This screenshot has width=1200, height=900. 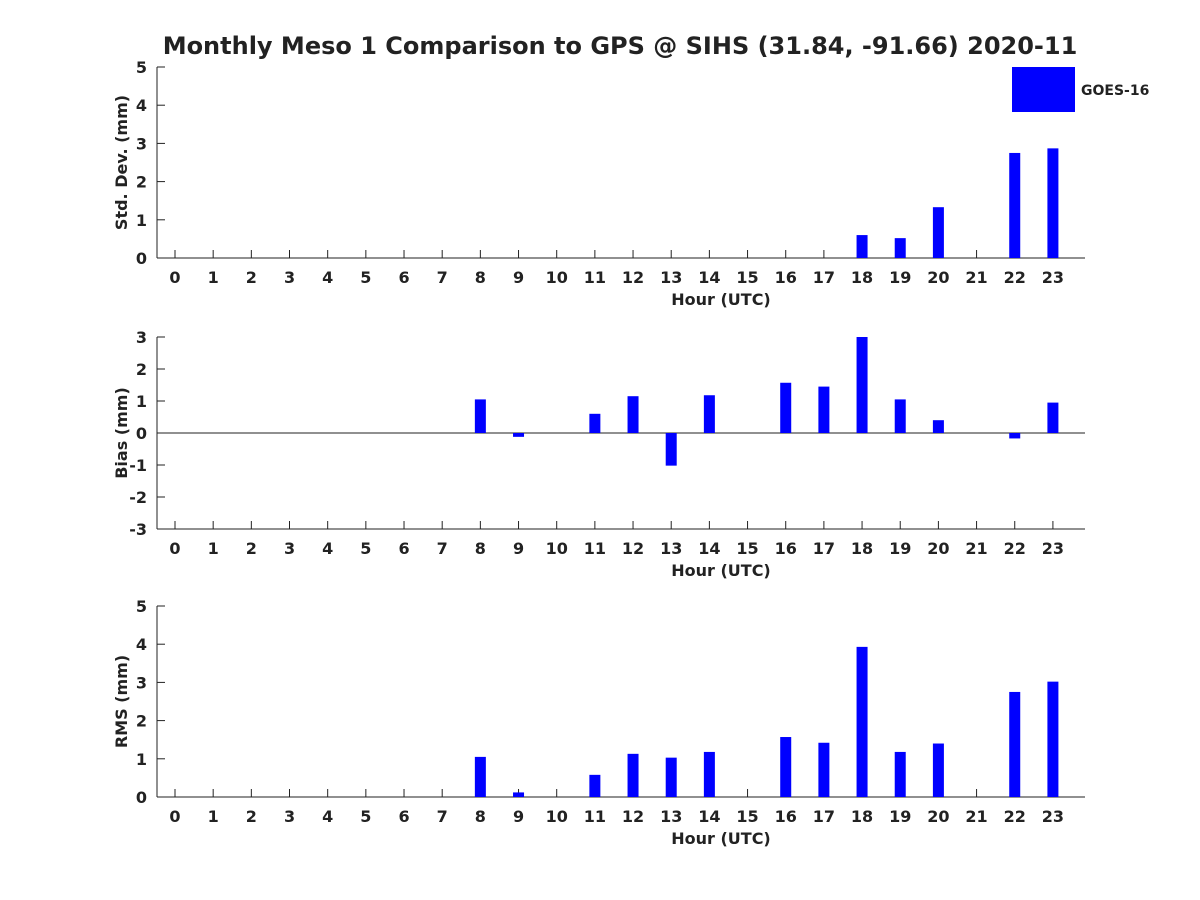 I want to click on x-axis-label: Hour (UTC), so click(x=721, y=570).